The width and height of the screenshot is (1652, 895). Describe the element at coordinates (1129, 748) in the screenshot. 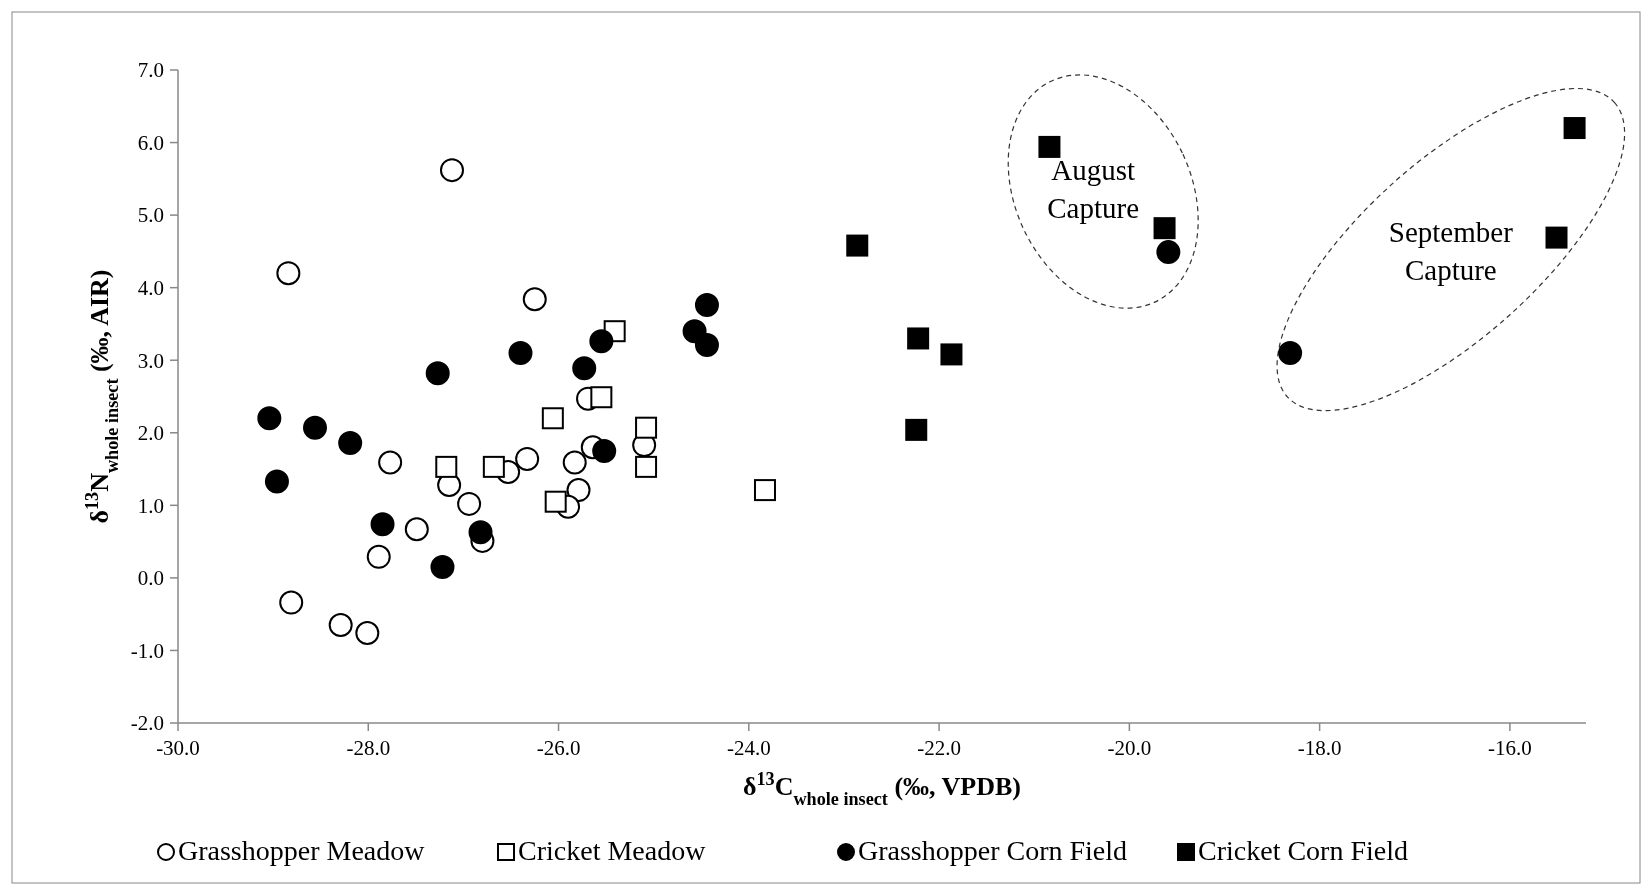

I see `x-tick-label: -20.0` at that location.